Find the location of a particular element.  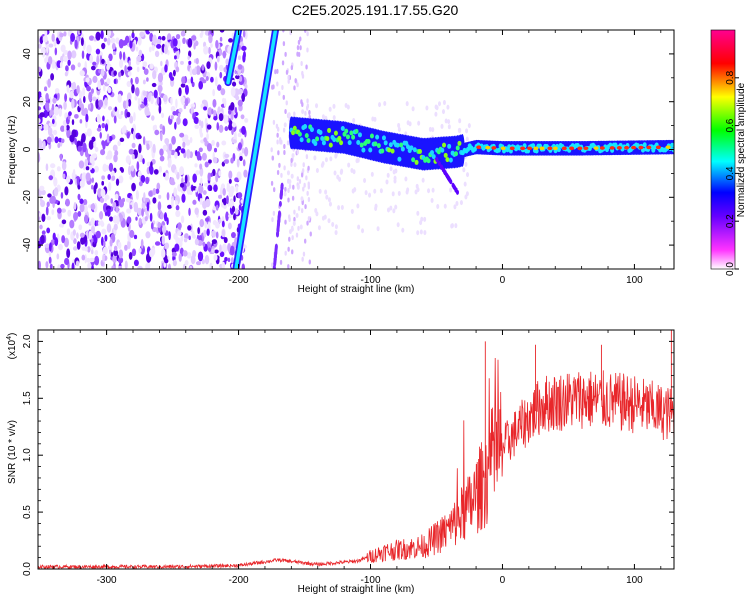

signal-tail is located at coordinates (448, 177).